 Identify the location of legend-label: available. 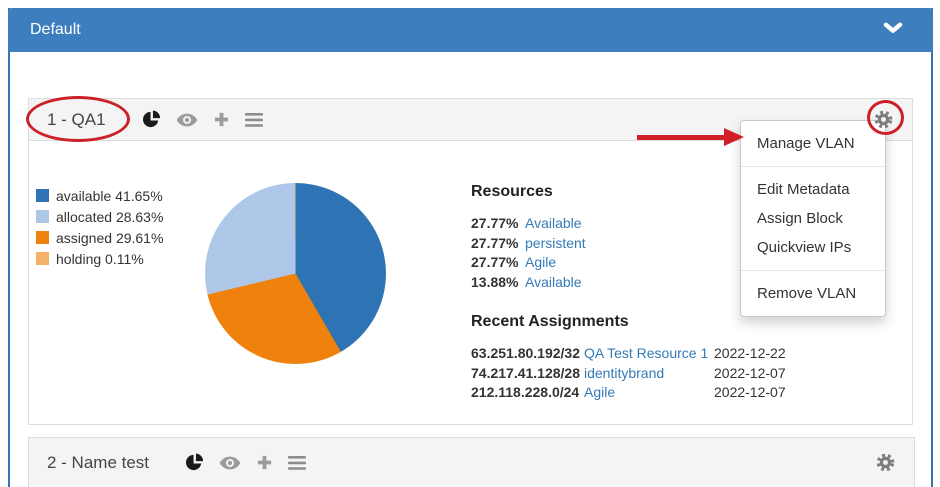
(84, 195).